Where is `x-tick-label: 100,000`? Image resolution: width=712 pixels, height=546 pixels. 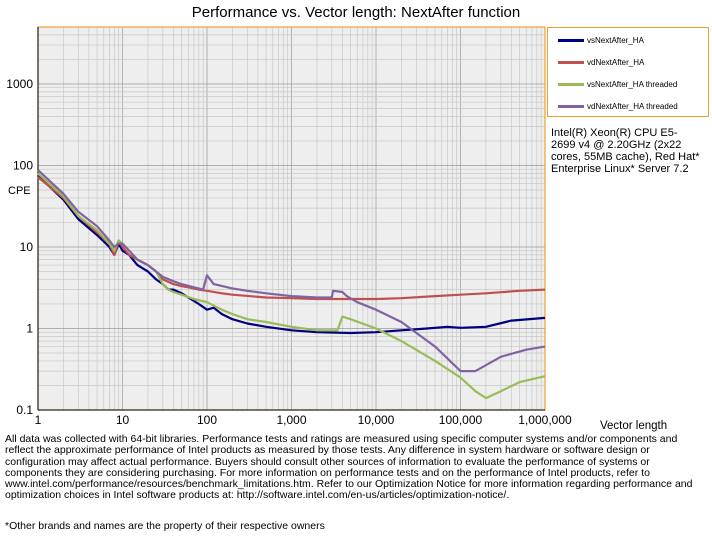
x-tick-label: 100,000 is located at coordinates (461, 420).